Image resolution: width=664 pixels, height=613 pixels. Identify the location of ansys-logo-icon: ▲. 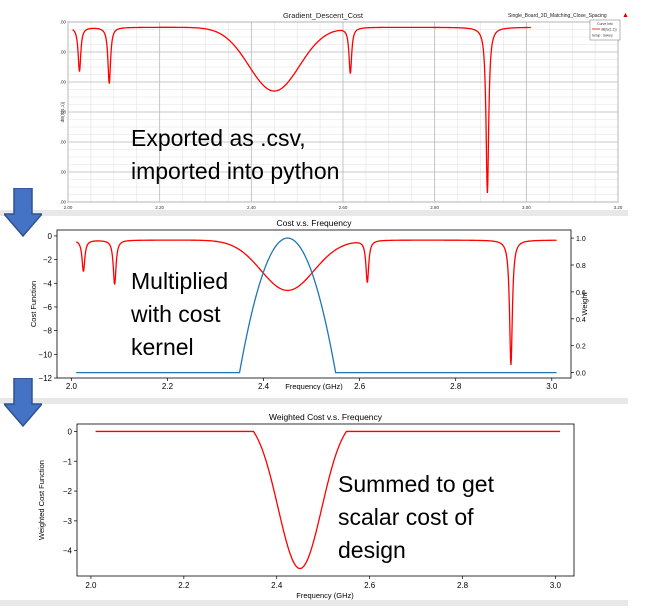
(625, 15).